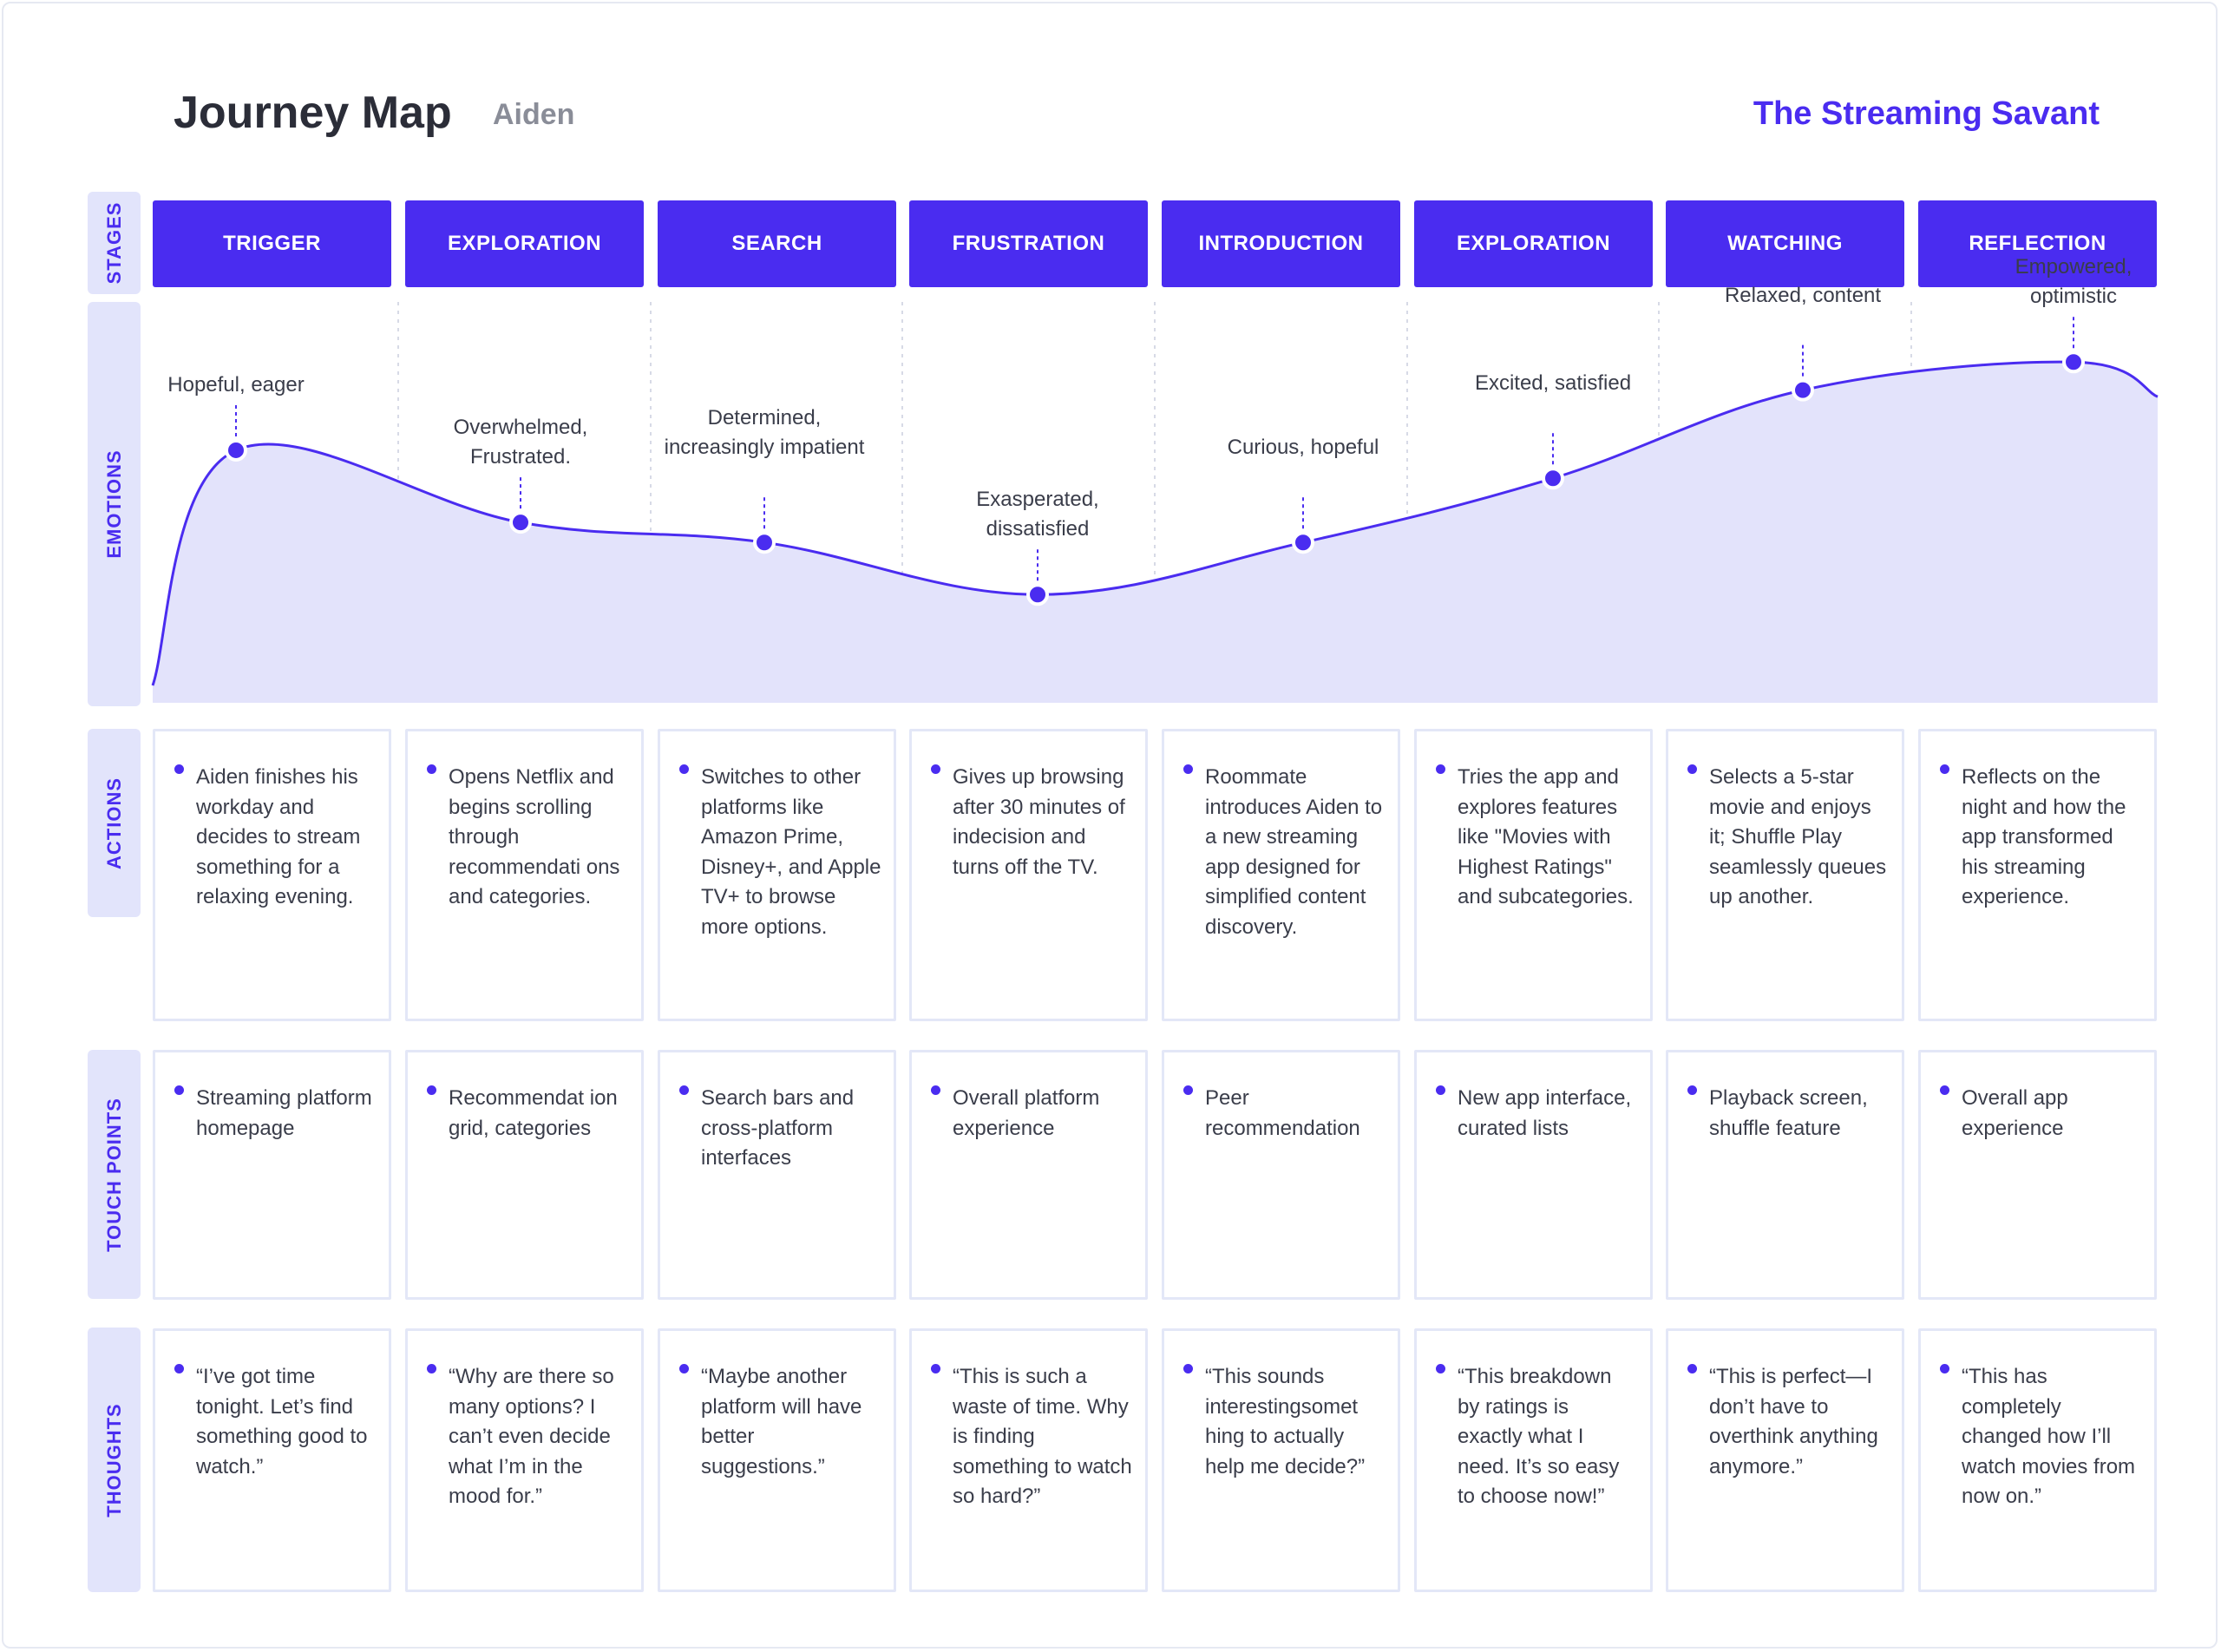 This screenshot has height=1652, width=2221. What do you see at coordinates (533, 1113) in the screenshot?
I see `touchpoint-text: Recommendat ion grid, categories` at bounding box center [533, 1113].